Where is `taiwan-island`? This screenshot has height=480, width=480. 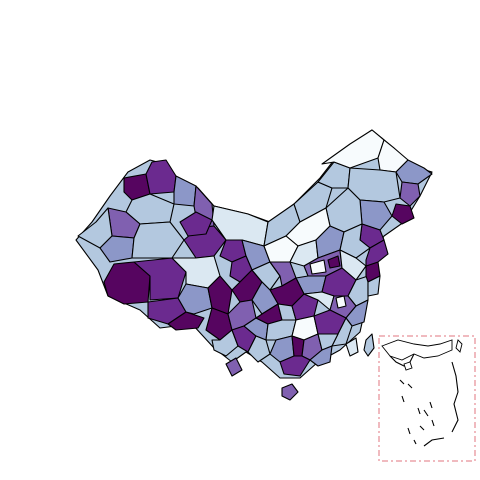
taiwan-island is located at coordinates (369, 345).